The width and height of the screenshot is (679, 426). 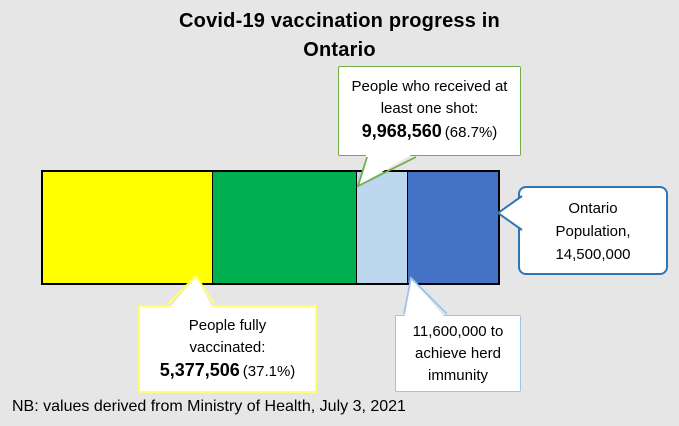 I want to click on population-line1: Ontario, so click(x=593, y=208).